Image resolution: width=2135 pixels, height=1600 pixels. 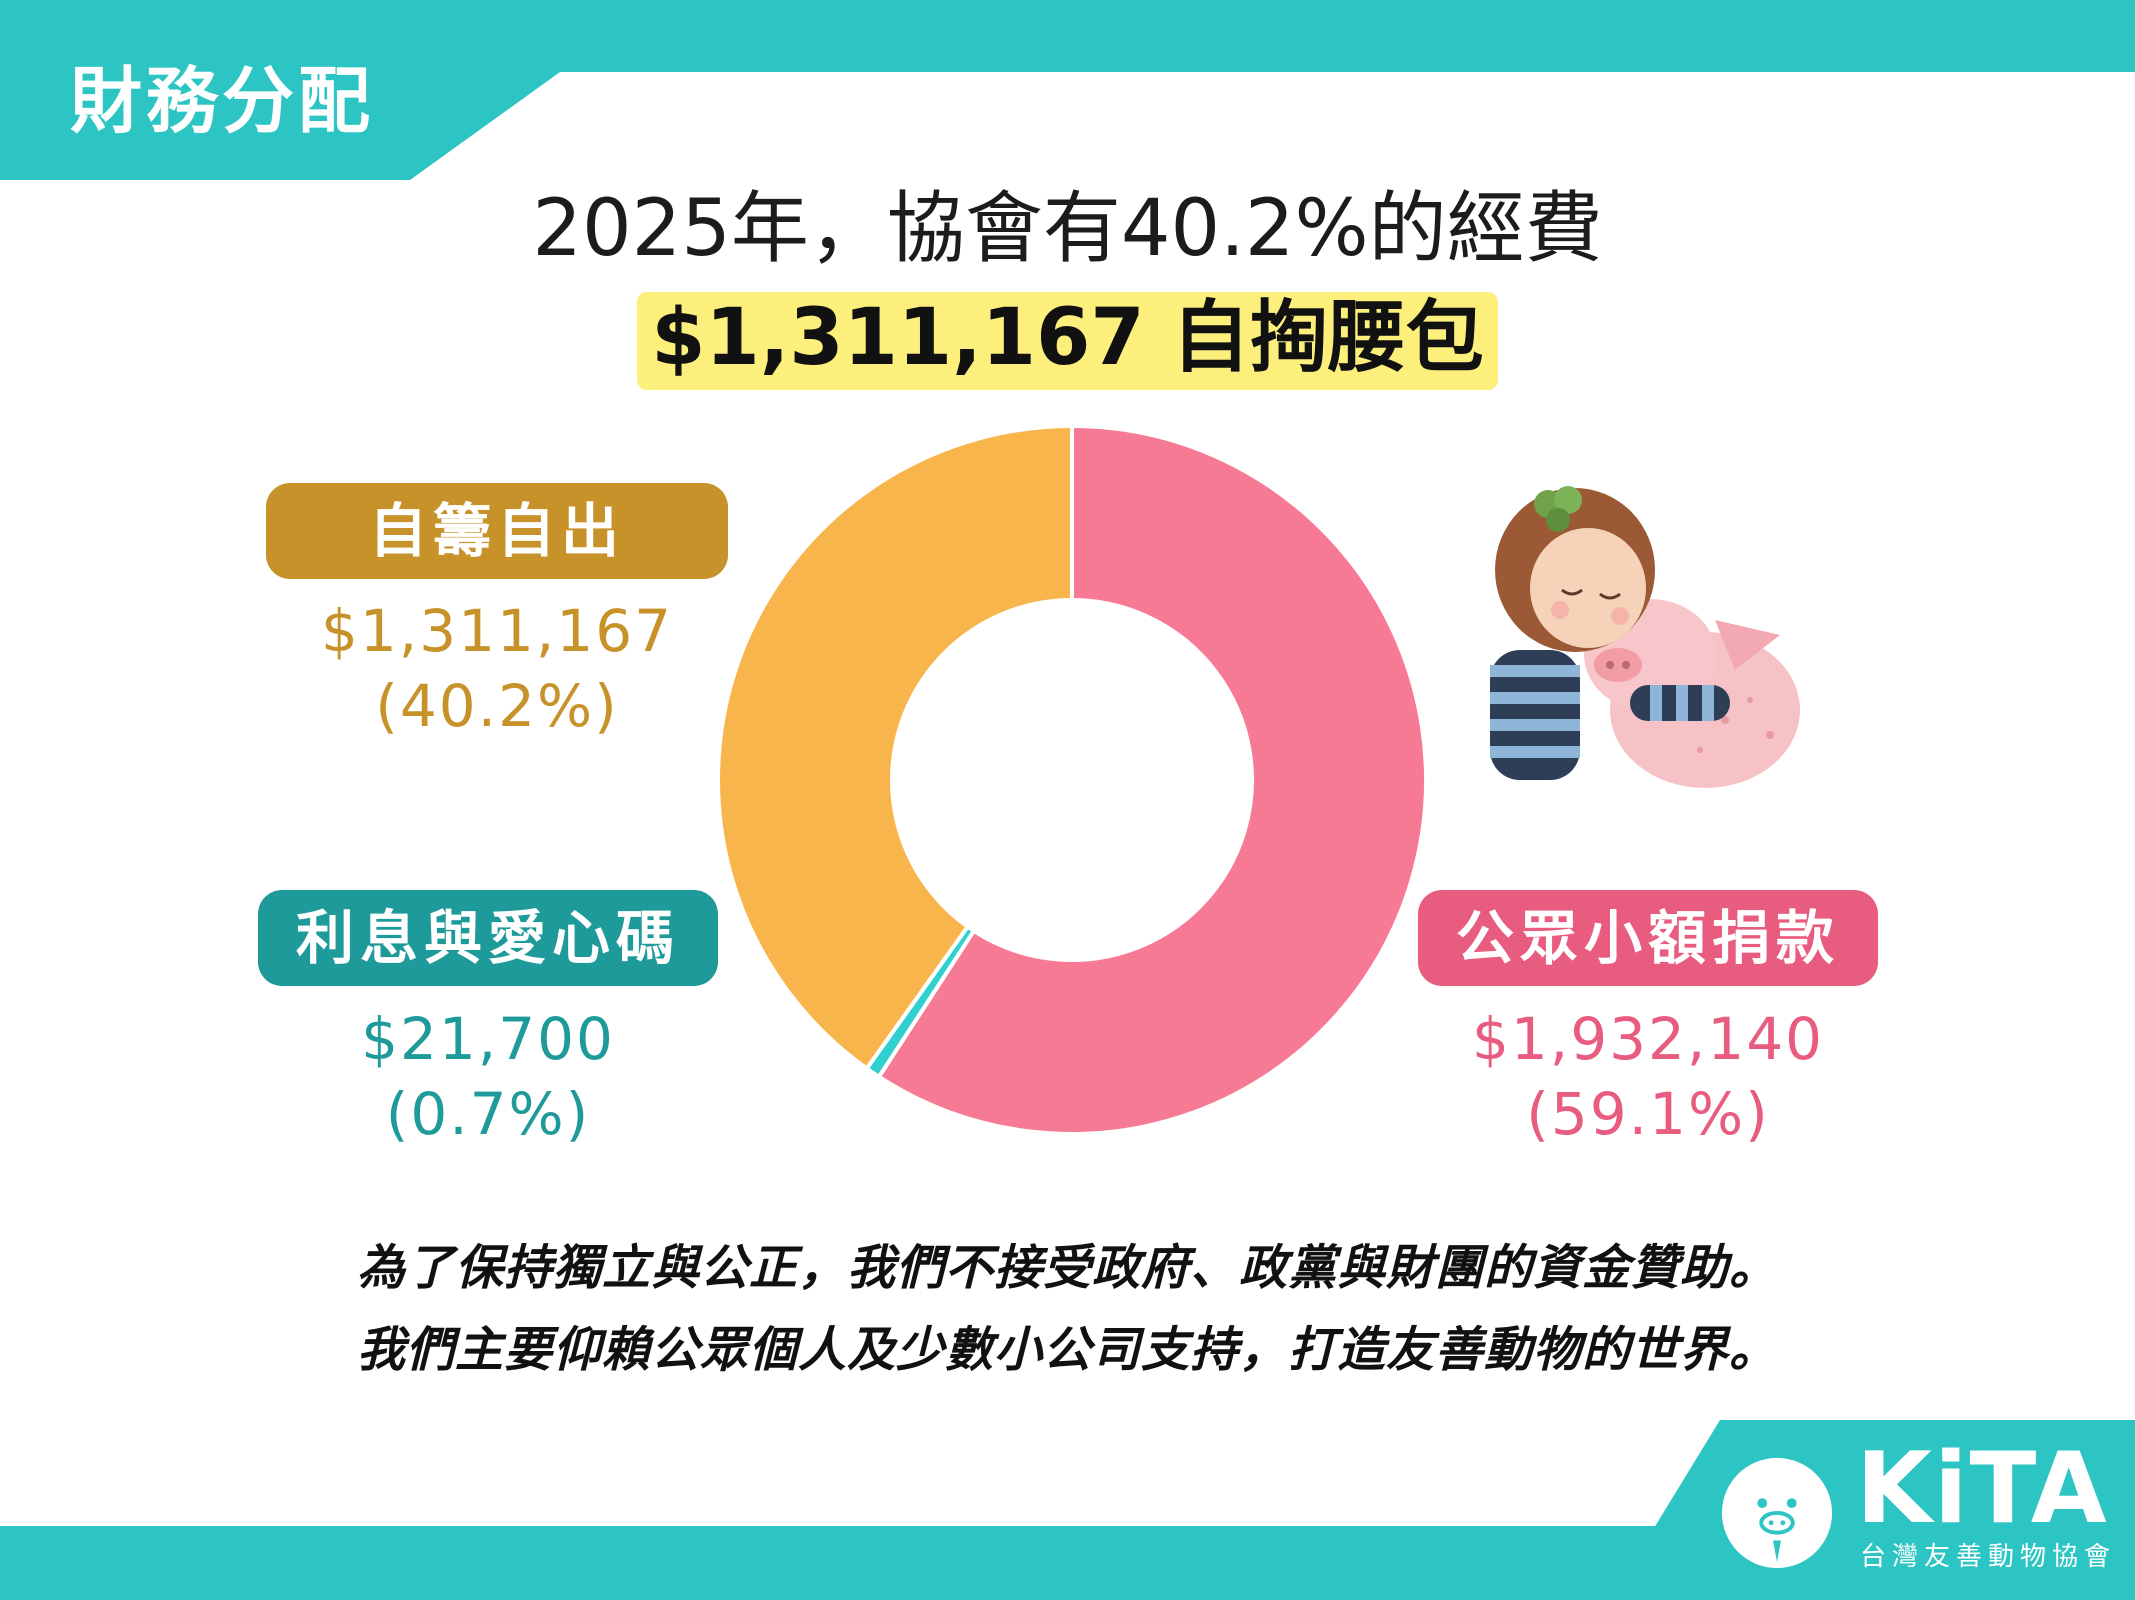 I want to click on headline: 2025年，協會有40.2%的經費, so click(x=1067, y=229).